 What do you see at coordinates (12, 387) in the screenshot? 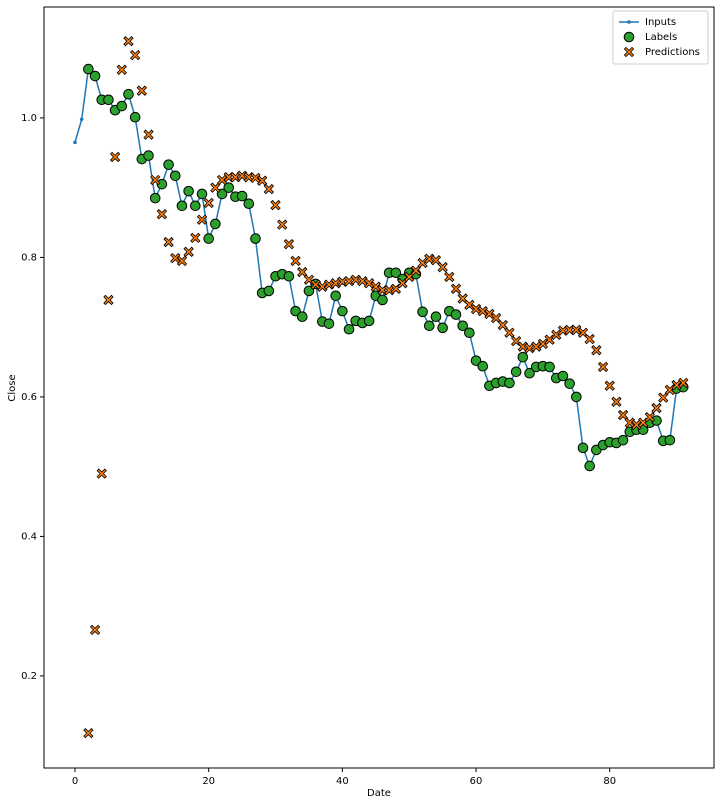
I see `y-axis-label: Close` at bounding box center [12, 387].